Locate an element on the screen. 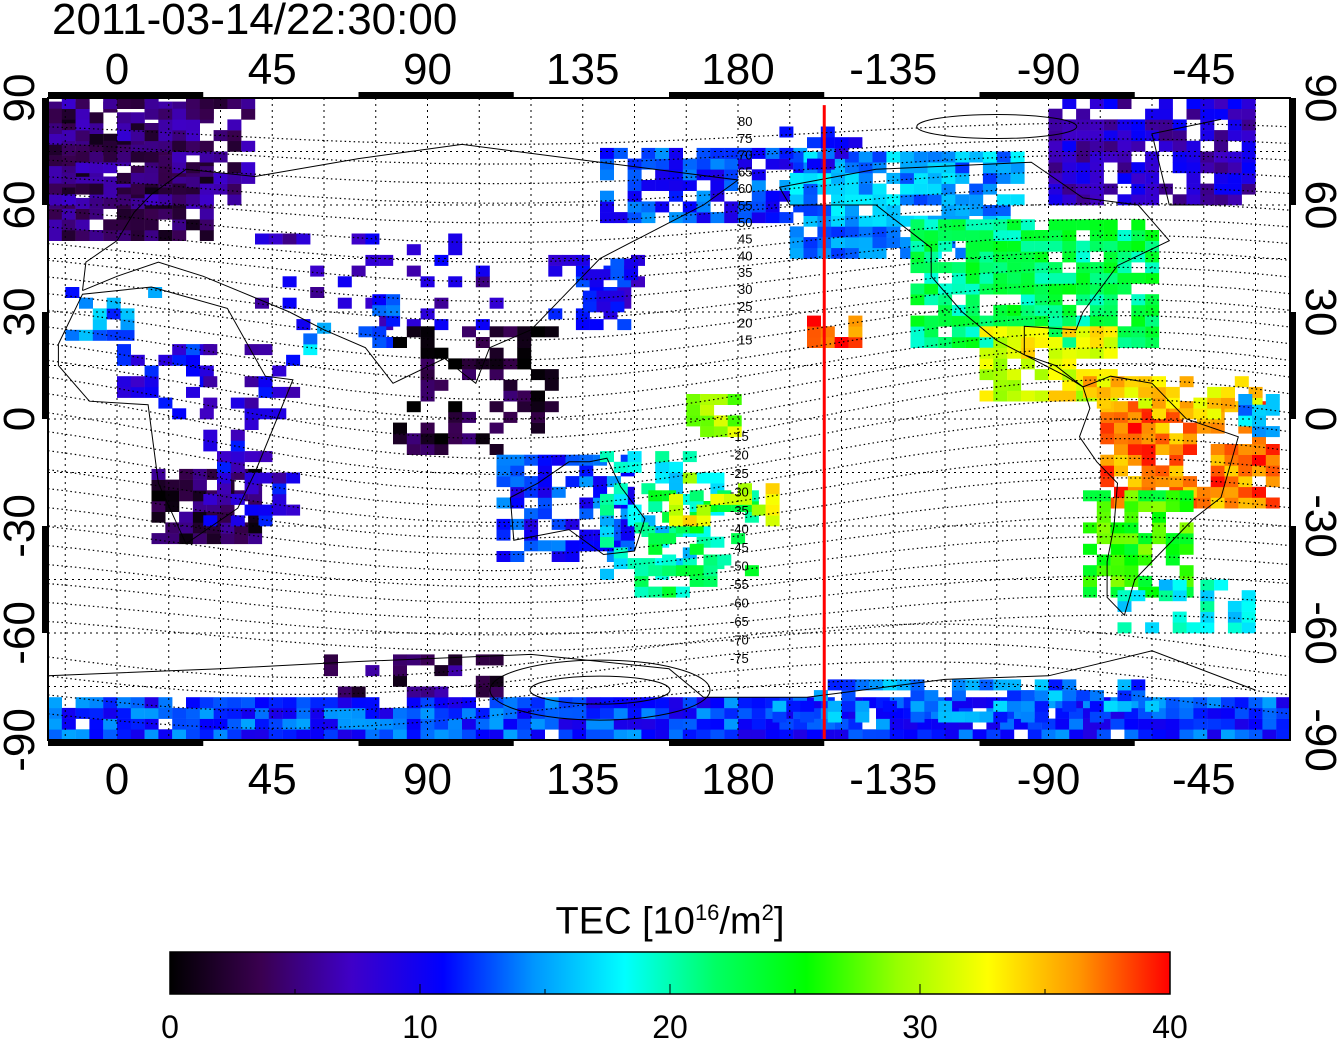  contour-label: 30 is located at coordinates (745, 289).